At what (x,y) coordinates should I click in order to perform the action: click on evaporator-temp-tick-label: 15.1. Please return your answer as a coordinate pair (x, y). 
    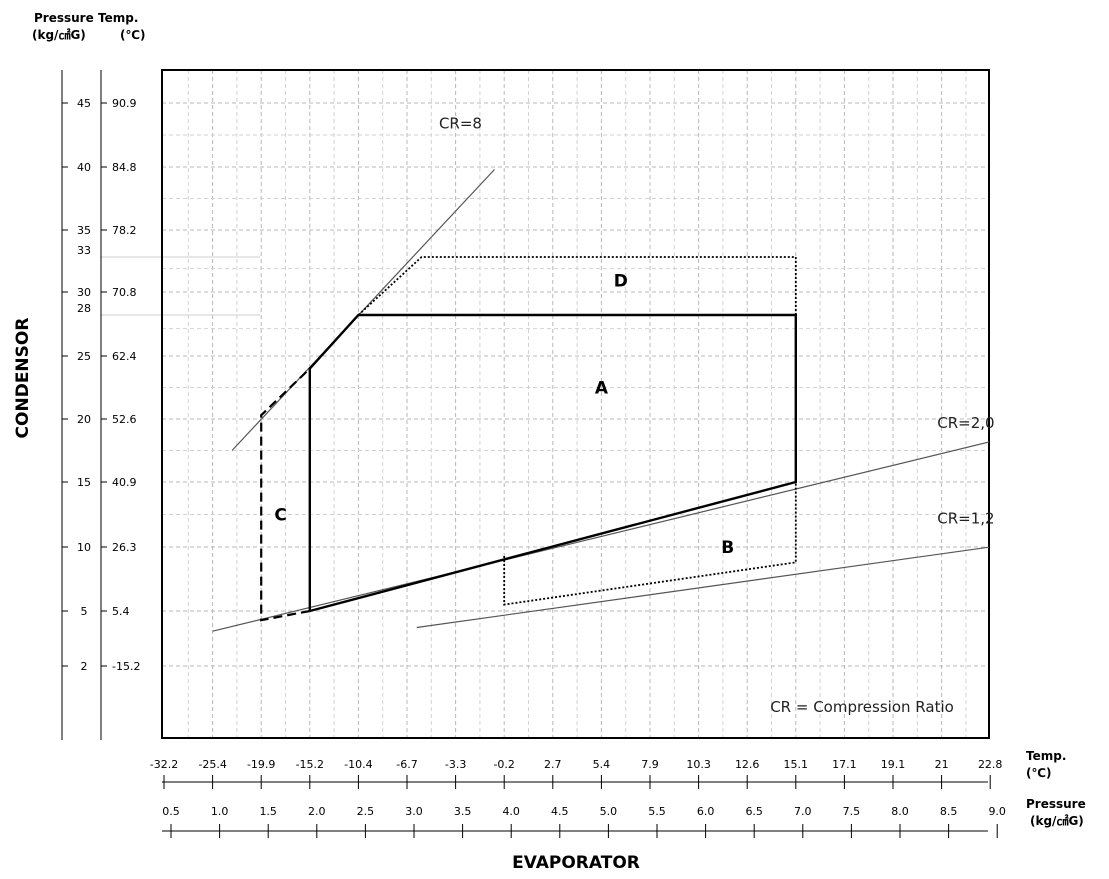
    Looking at the image, I should click on (796, 764).